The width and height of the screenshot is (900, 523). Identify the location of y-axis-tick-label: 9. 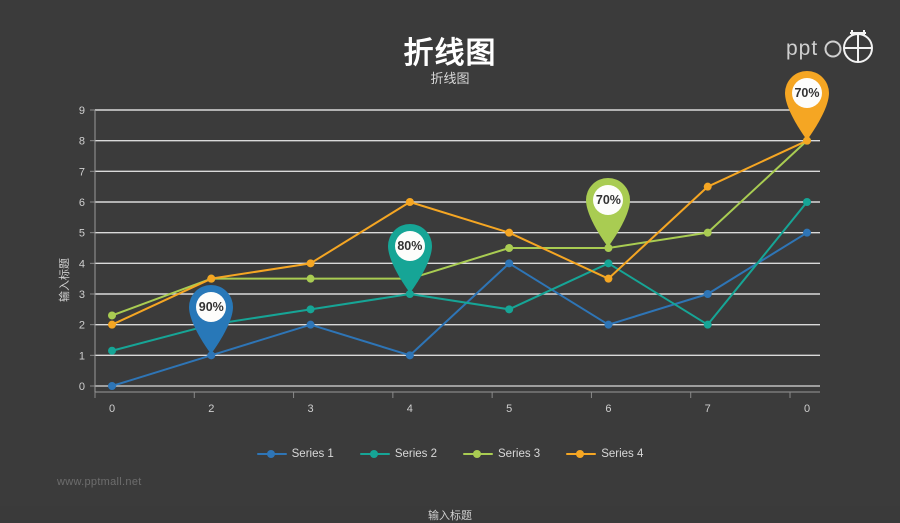
(82, 111).